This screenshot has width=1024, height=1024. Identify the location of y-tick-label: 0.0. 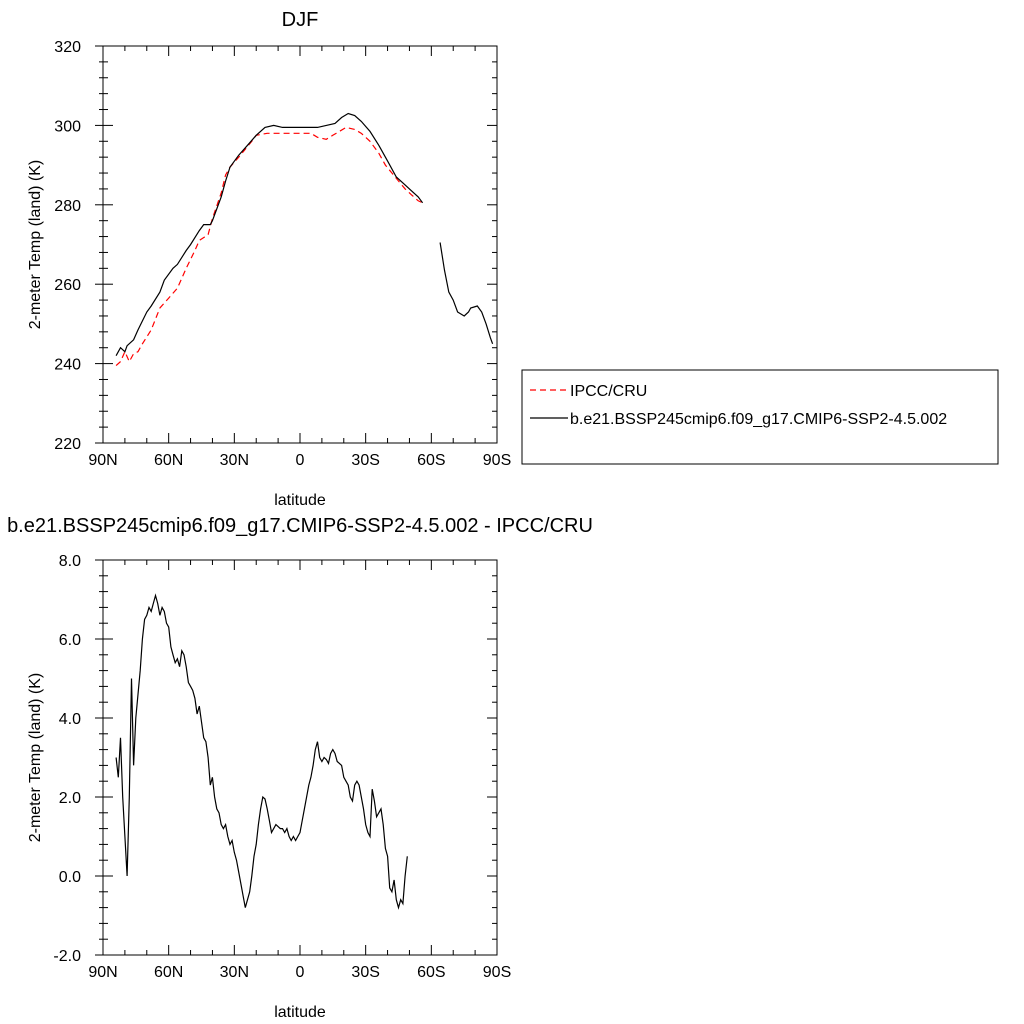
(70, 877).